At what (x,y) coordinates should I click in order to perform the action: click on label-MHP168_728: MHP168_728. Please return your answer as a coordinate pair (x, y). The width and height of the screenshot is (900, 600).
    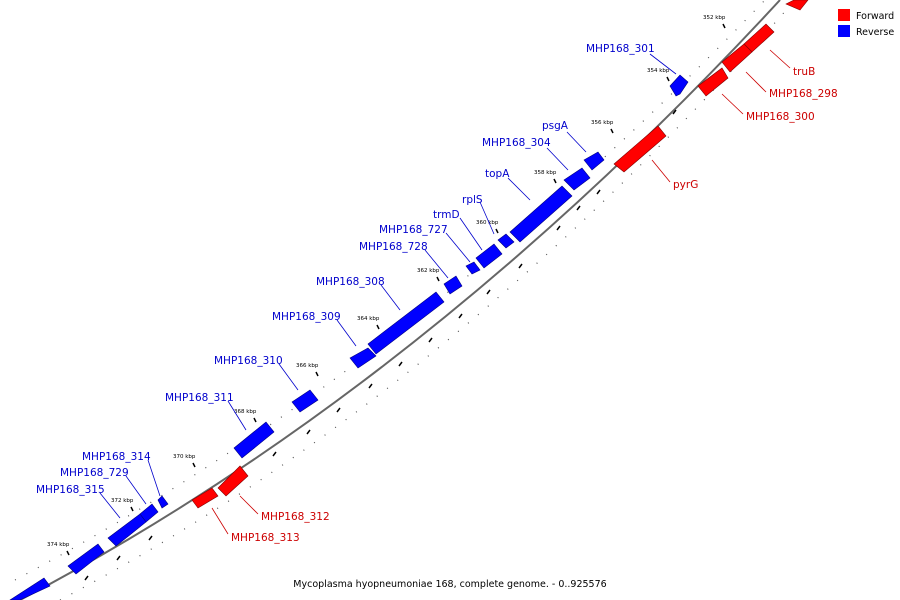
    Looking at the image, I should click on (393, 247).